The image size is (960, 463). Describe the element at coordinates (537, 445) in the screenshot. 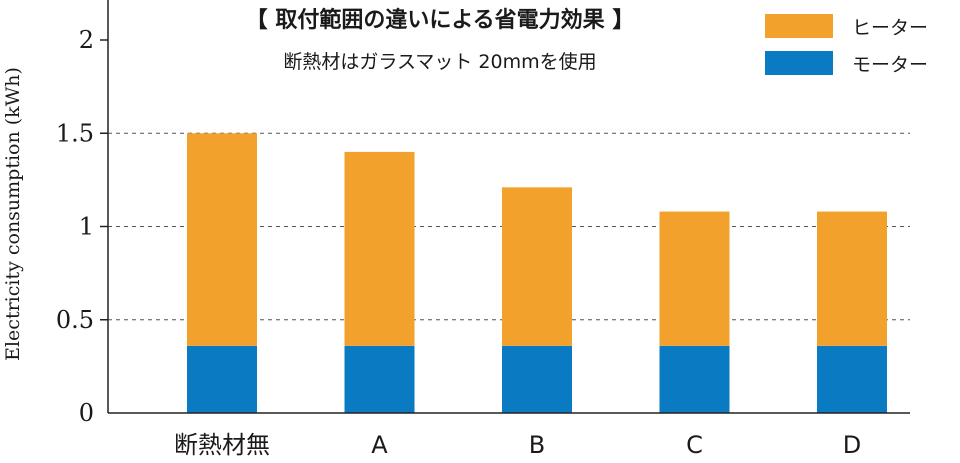

I see `x-tick-label: B` at that location.